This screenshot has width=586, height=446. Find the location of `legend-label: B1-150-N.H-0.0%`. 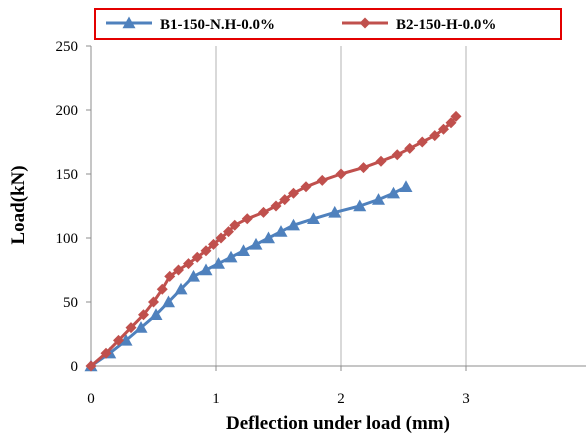

legend-label: B1-150-N.H-0.0% is located at coordinates (217, 25).